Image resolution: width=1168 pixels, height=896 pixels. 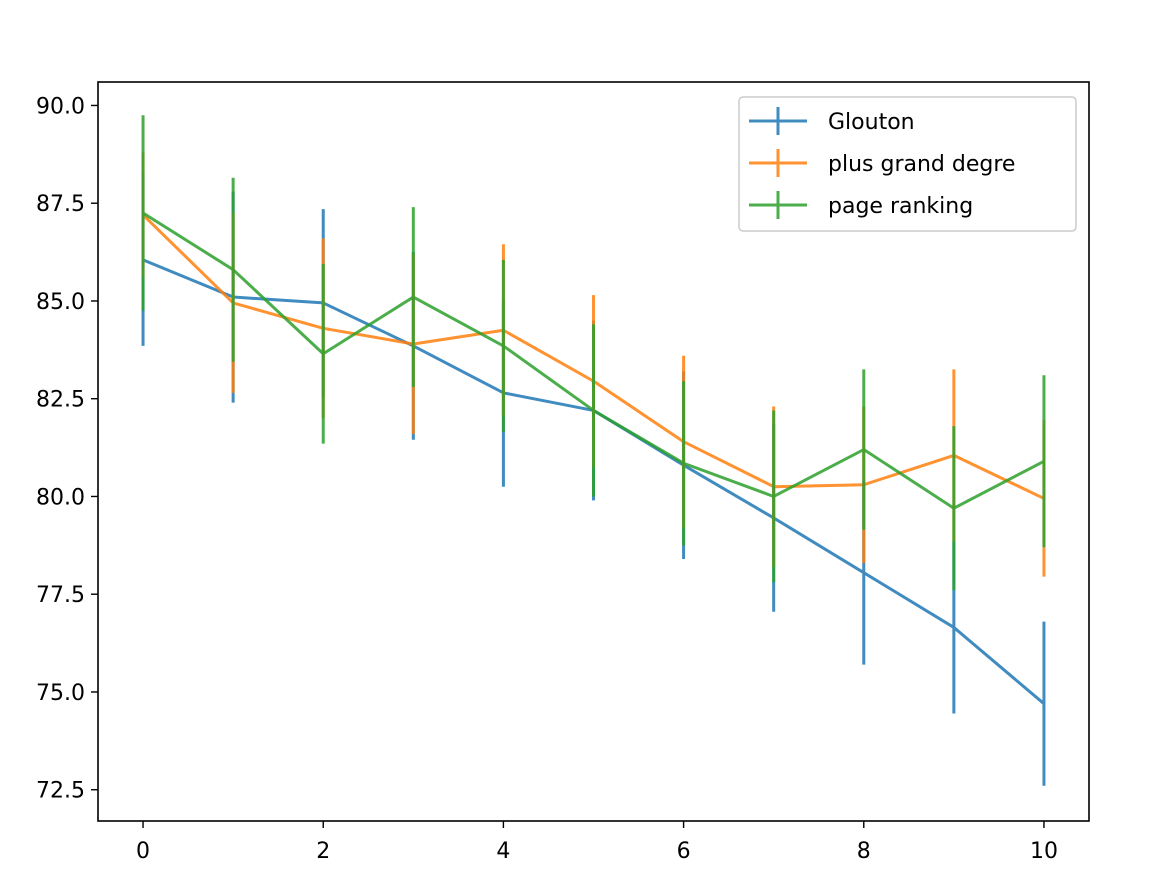 What do you see at coordinates (921, 164) in the screenshot?
I see `legend-label: plus grand degre` at bounding box center [921, 164].